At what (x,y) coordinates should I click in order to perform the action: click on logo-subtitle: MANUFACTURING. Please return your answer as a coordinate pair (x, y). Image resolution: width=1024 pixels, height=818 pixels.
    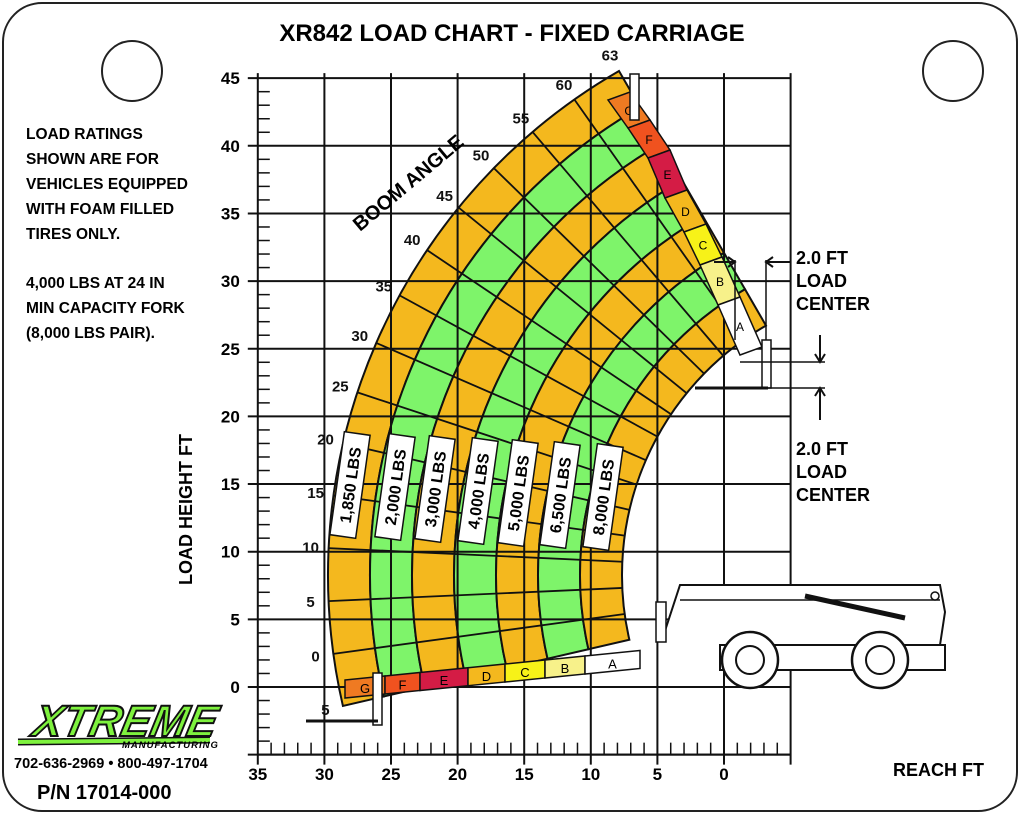
    Looking at the image, I should click on (170, 745).